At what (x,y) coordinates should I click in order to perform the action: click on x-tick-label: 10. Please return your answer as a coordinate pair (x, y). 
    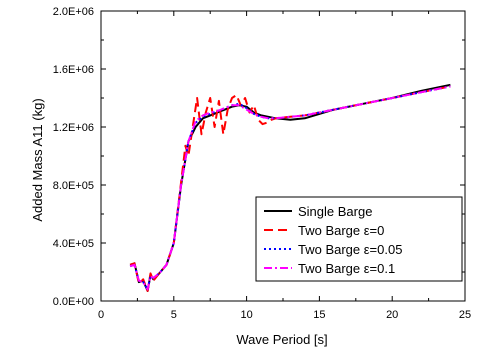
    Looking at the image, I should click on (246, 315).